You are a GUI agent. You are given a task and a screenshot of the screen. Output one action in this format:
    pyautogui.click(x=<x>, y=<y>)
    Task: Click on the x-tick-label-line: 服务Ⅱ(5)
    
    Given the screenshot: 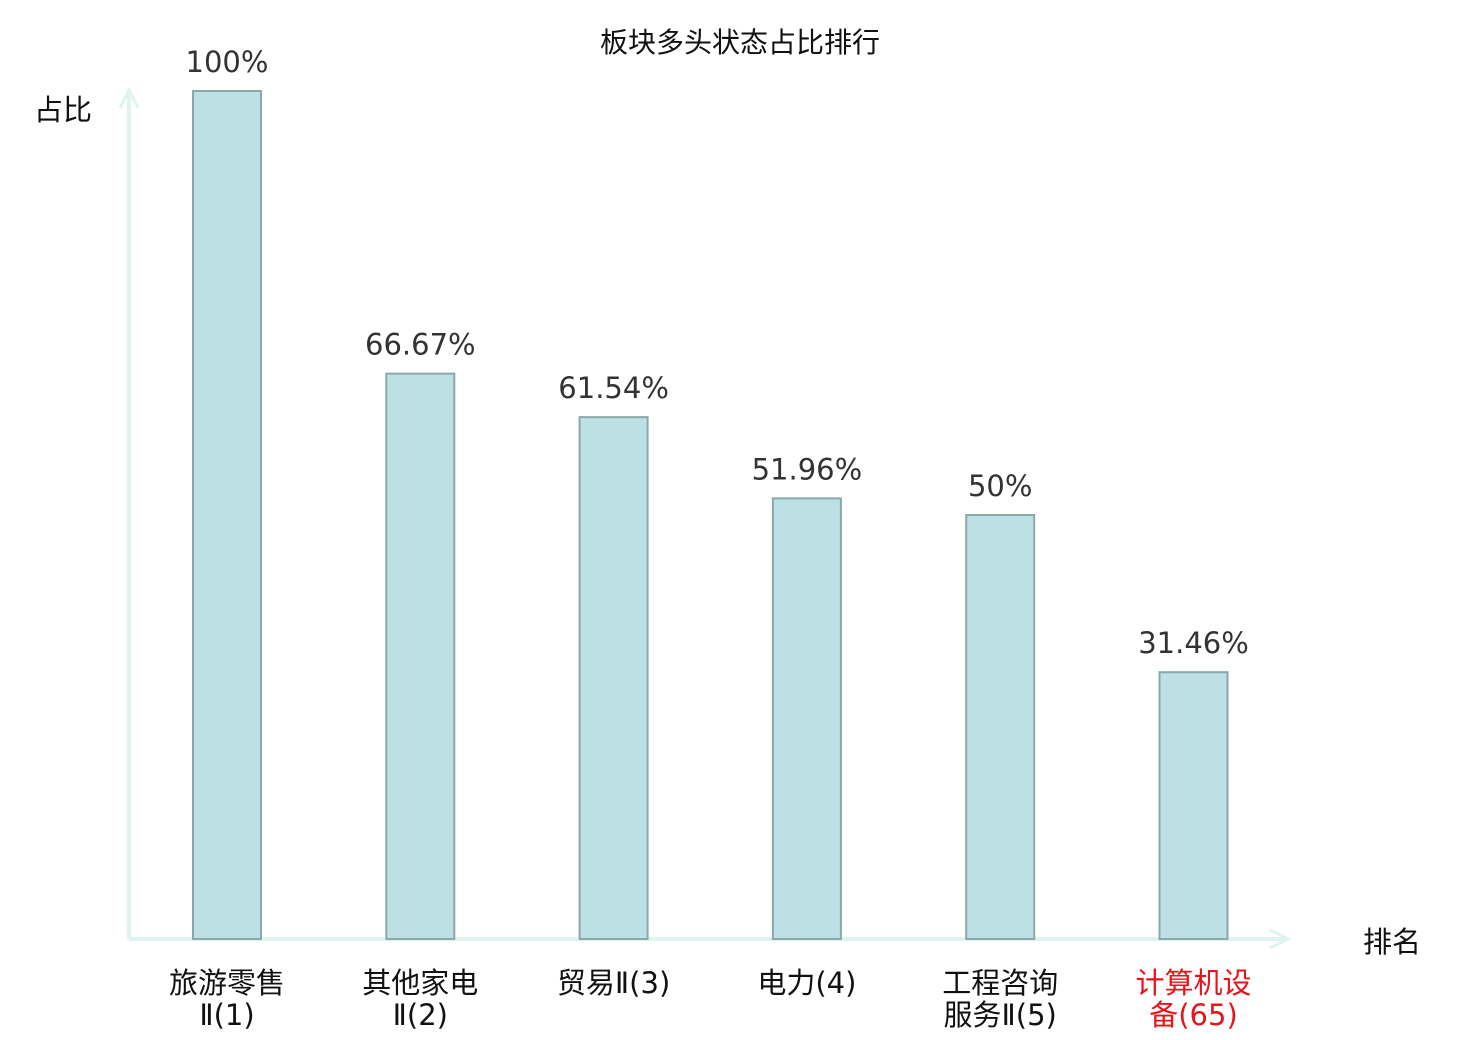 What is the action you would take?
    pyautogui.click(x=1000, y=1015)
    